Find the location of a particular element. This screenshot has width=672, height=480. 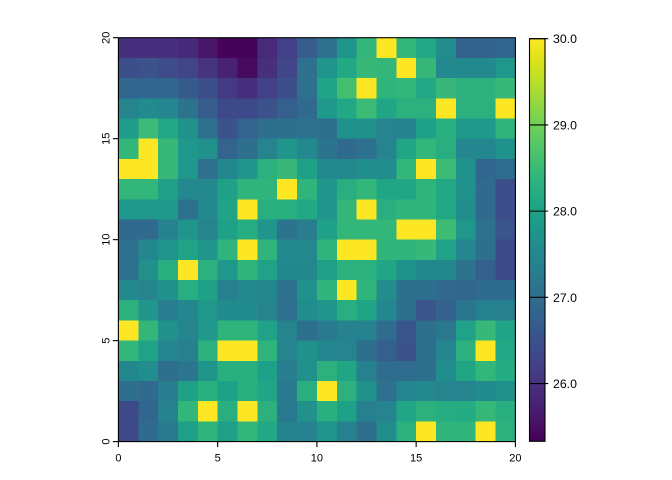

svg-text: 30.0 is located at coordinates (565, 39).